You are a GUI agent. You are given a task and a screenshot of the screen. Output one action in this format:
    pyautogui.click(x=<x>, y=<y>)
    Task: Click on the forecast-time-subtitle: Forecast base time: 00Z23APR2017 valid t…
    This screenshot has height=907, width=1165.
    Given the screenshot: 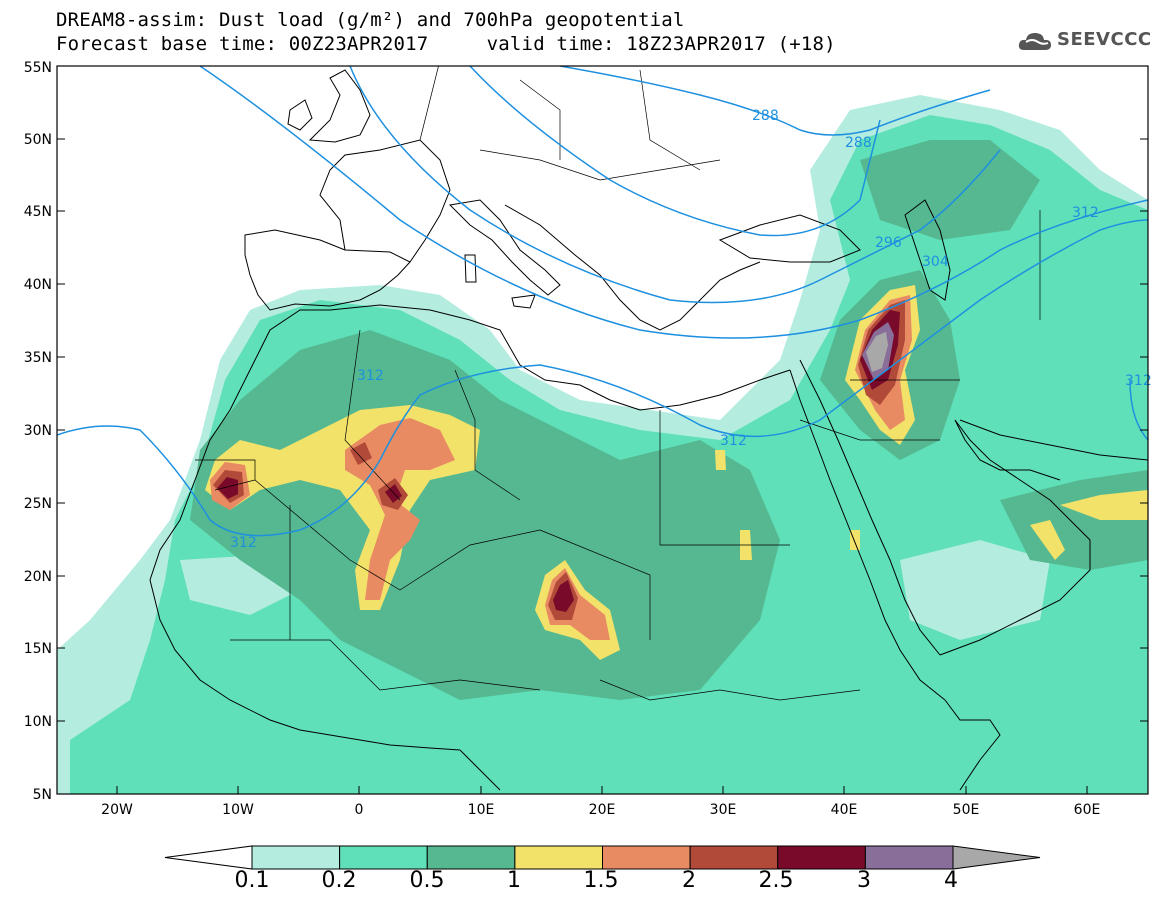 What is the action you would take?
    pyautogui.click(x=446, y=44)
    